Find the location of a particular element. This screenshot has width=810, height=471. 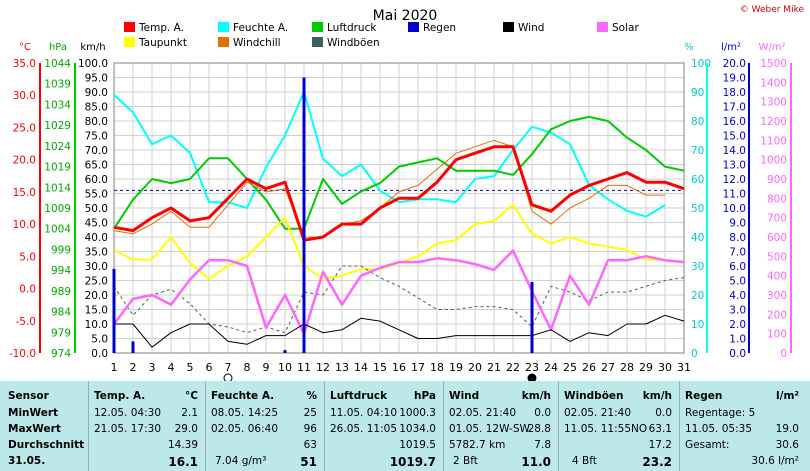

wind-tick-label: 15.0 is located at coordinates (96, 311).